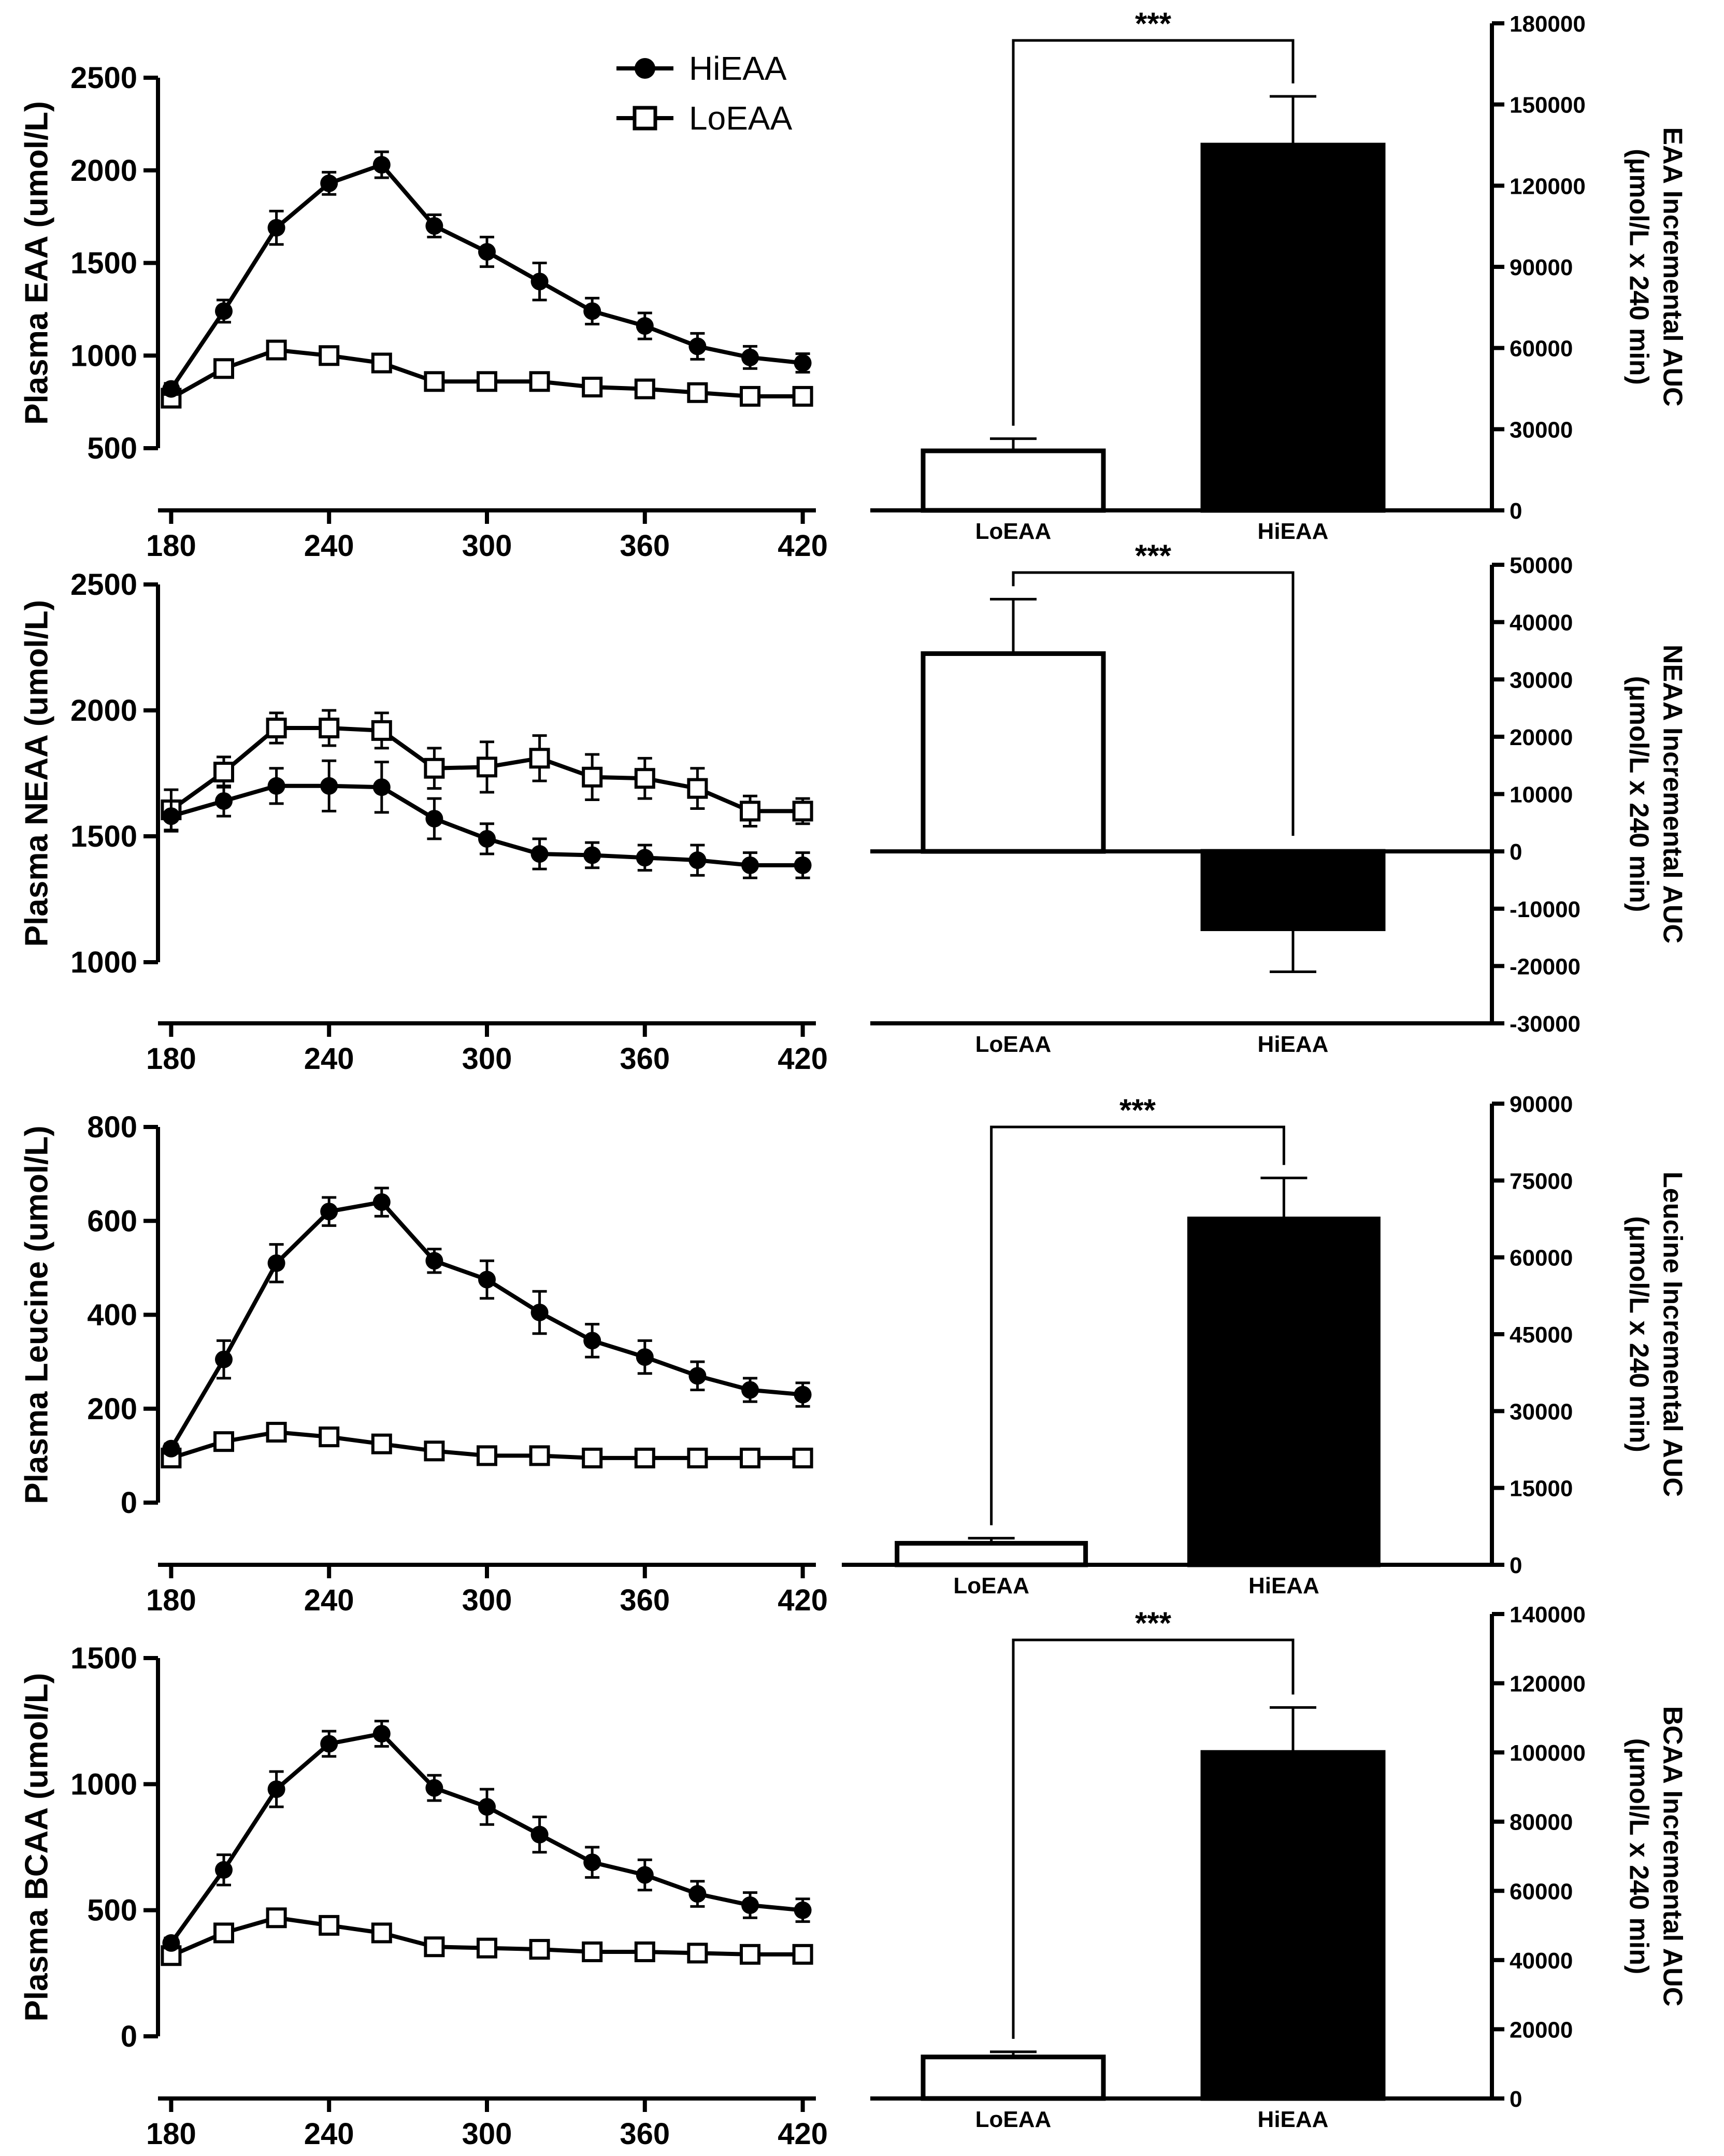 Image resolution: width=1724 pixels, height=2156 pixels. What do you see at coordinates (1548, 24) in the screenshot?
I see `y-tick-label: 180000` at bounding box center [1548, 24].